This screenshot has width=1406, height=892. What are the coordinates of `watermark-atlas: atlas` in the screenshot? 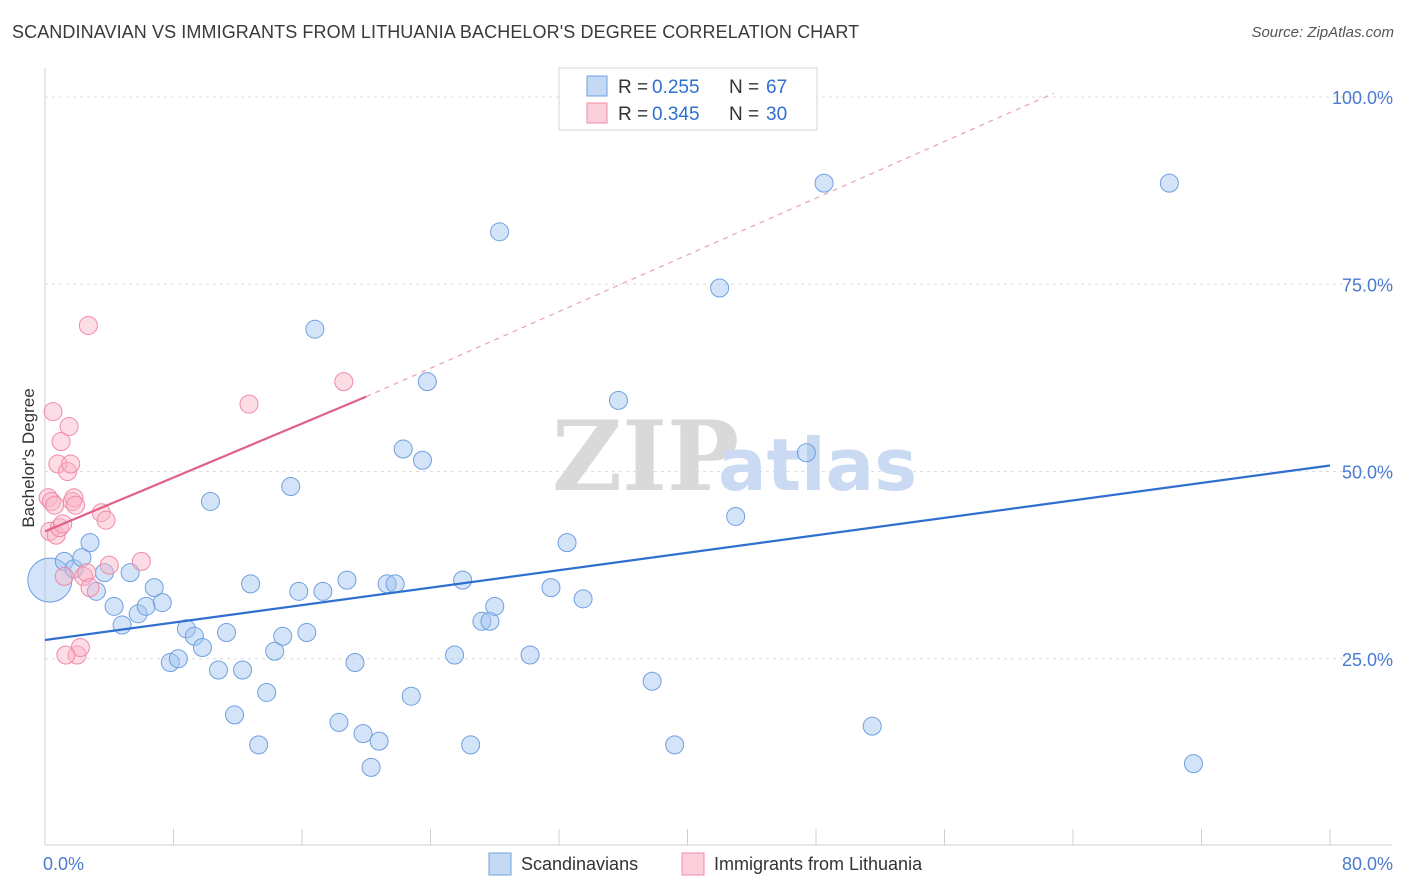 It's located at (817, 465).